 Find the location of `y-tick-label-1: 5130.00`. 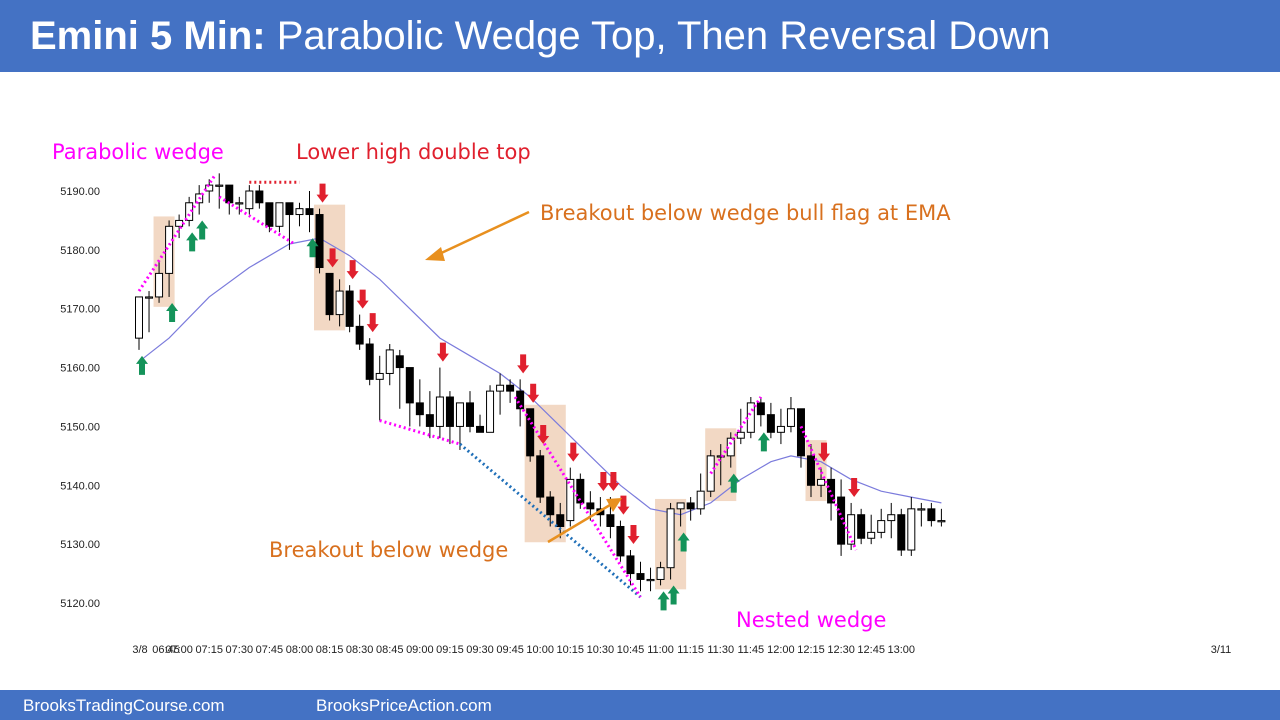

y-tick-label-1: 5130.00 is located at coordinates (80, 545).